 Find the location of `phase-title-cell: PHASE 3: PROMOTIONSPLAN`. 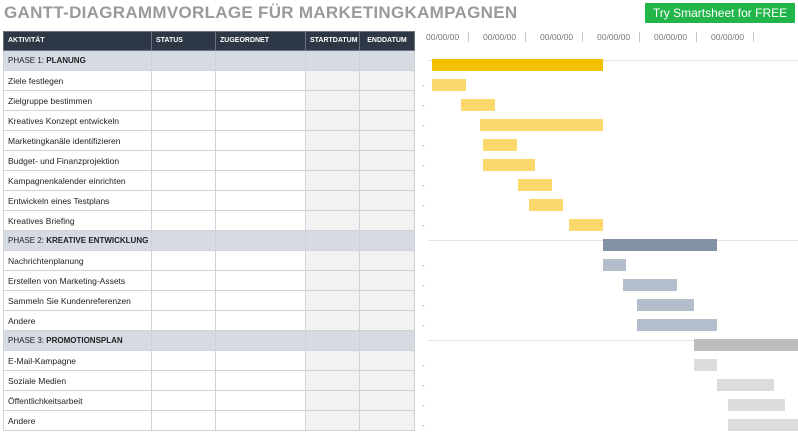

phase-title-cell: PHASE 3: PROMOTIONSPLAN is located at coordinates (77, 340).